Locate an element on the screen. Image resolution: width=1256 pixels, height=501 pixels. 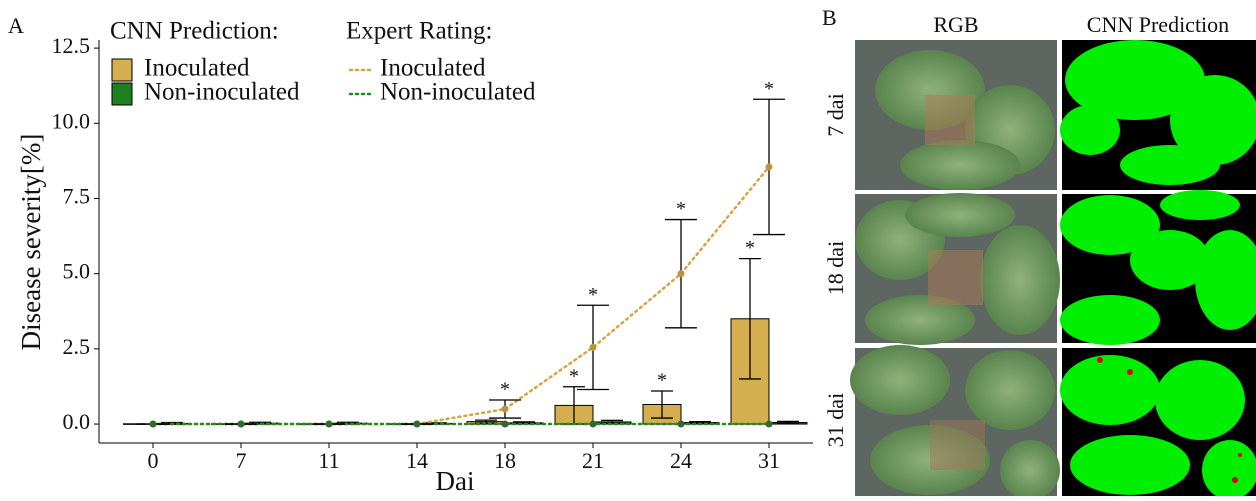
y-axis-label: Disease severity[%] is located at coordinates (31, 242).